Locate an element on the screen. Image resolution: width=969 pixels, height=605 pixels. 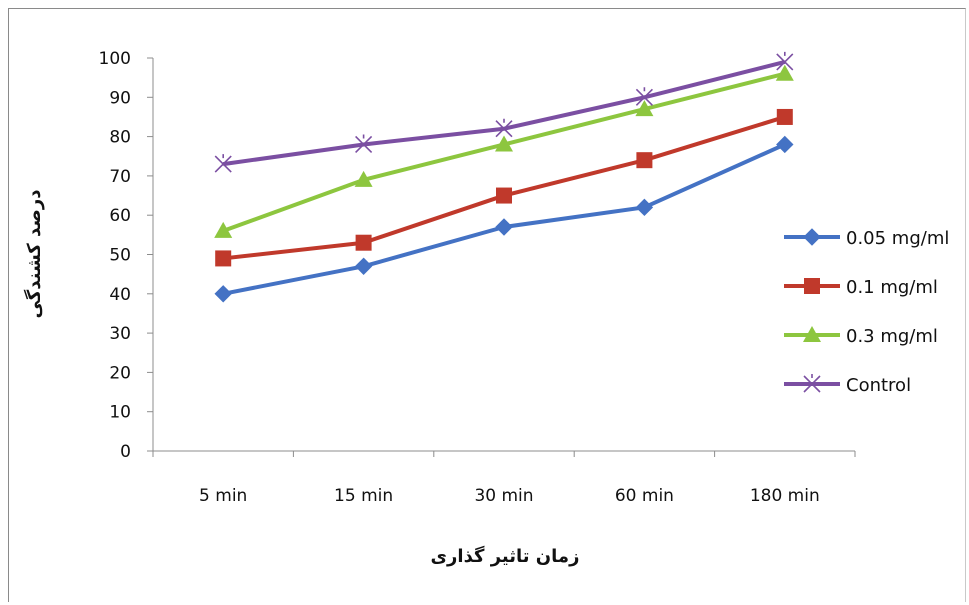
y-tick-label: 70 is located at coordinates (120, 177).